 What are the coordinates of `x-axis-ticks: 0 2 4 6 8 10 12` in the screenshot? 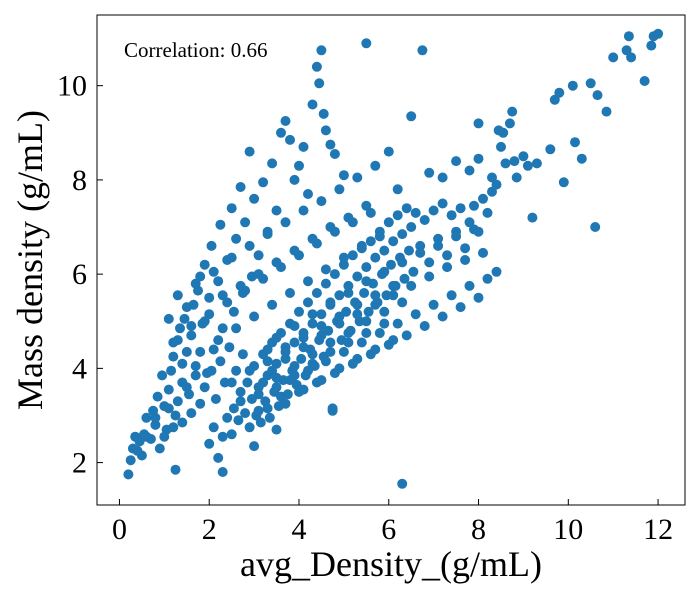 It's located at (392, 522).